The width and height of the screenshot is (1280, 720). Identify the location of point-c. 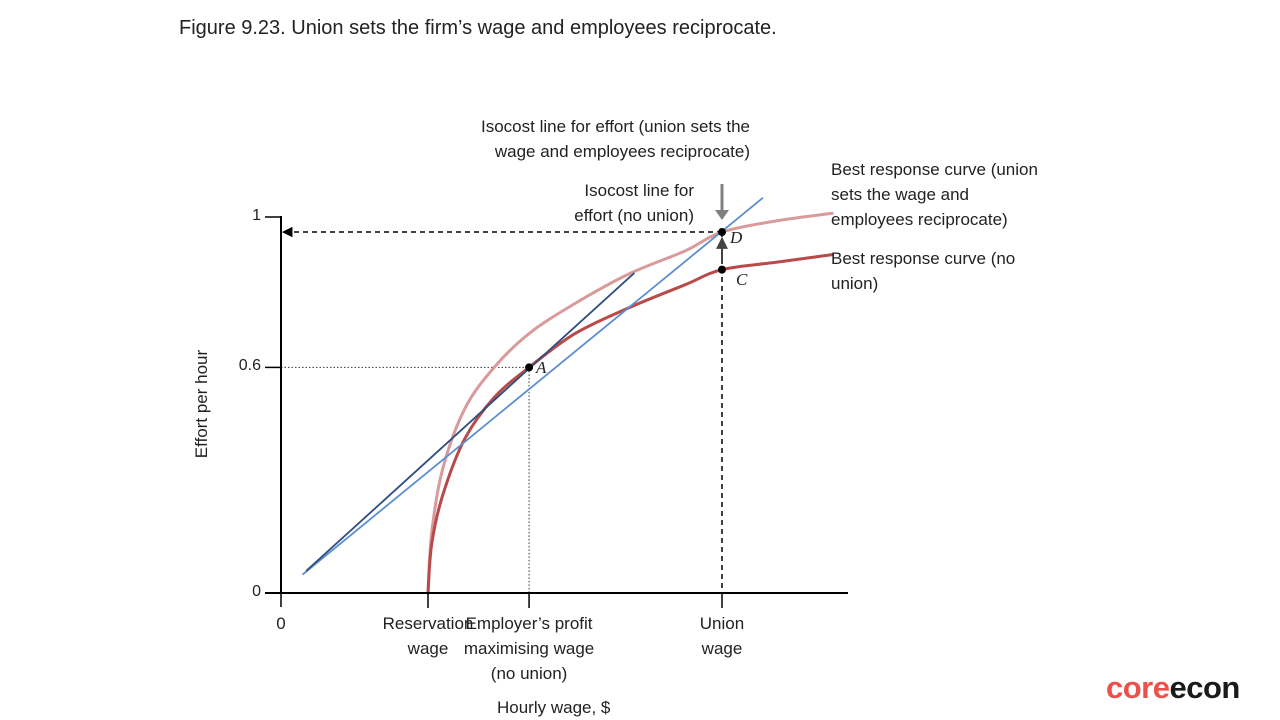
(722, 269).